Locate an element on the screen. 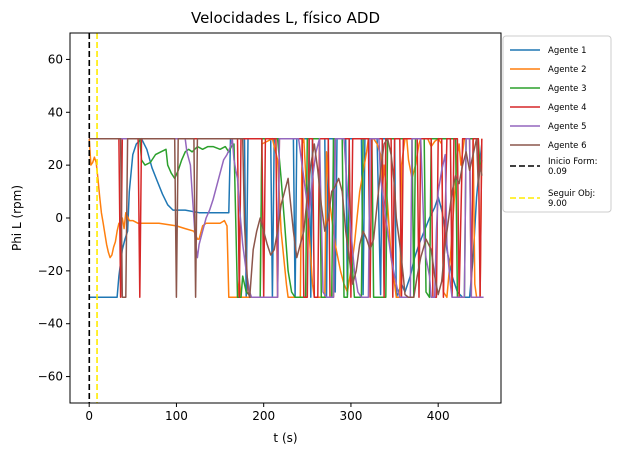 Image resolution: width=619 pixels, height=455 pixels. y-tick-label: 20 is located at coordinates (55, 165).